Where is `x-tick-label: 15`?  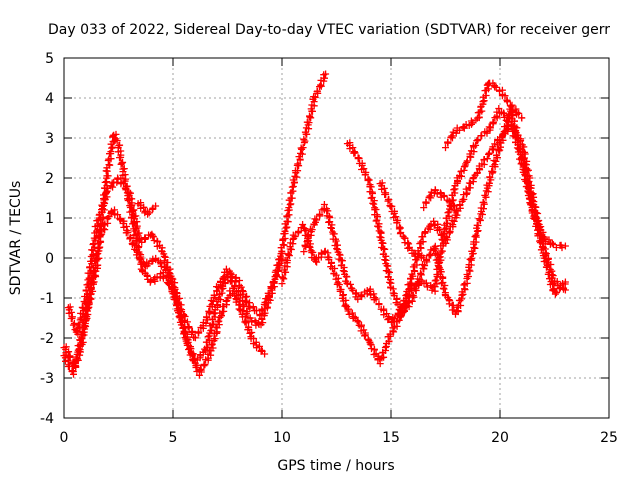
x-tick-label: 15 is located at coordinates (391, 438).